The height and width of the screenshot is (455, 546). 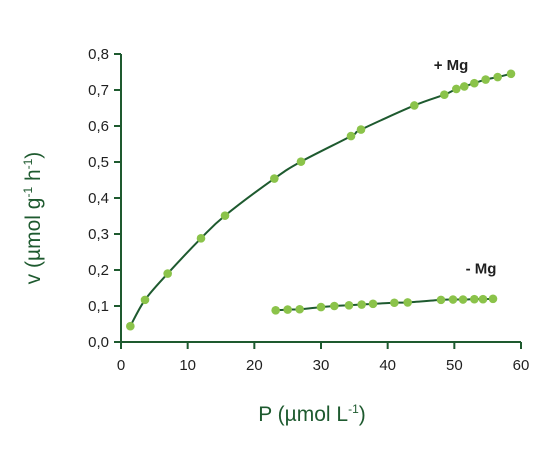 I want to click on x-tick-label: 20, so click(x=254, y=365).